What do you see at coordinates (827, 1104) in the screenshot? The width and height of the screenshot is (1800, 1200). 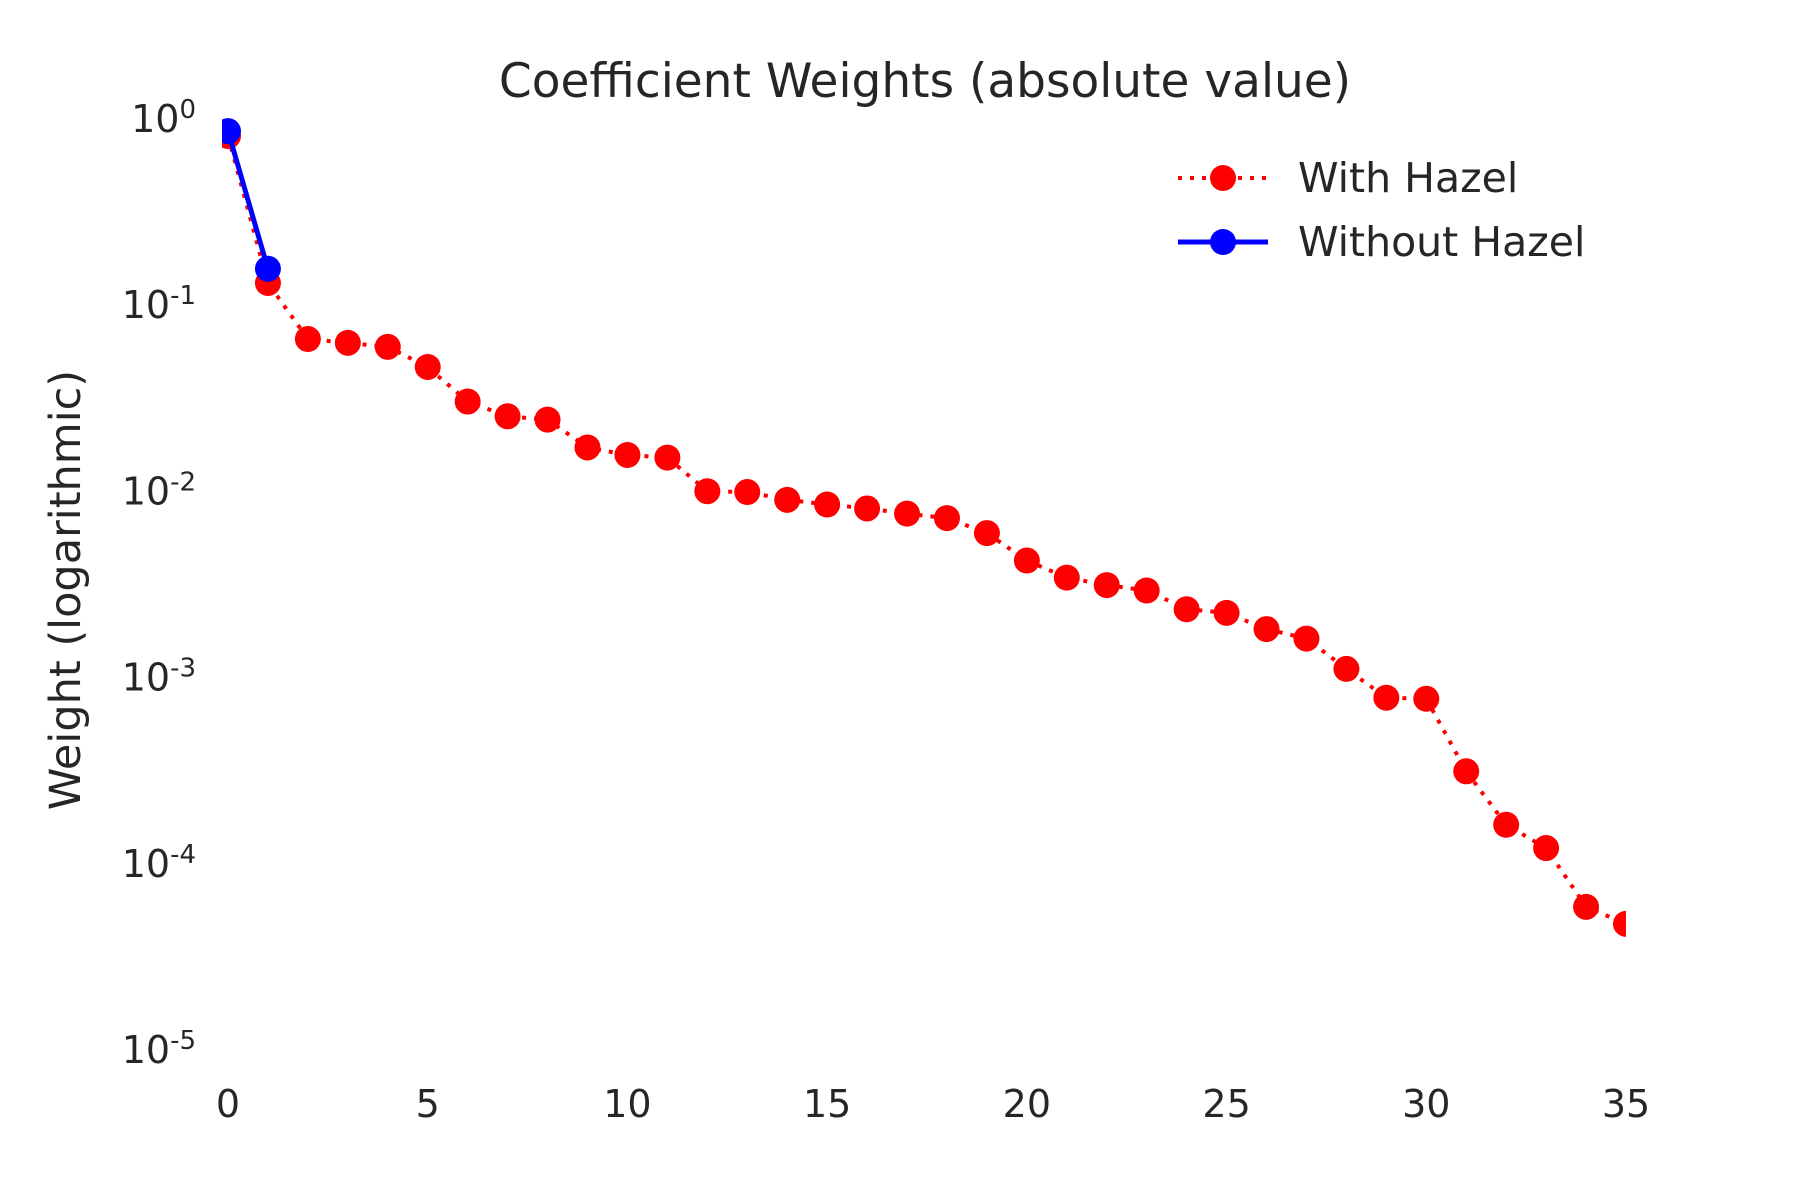 I see `x-tick-label: 15` at bounding box center [827, 1104].